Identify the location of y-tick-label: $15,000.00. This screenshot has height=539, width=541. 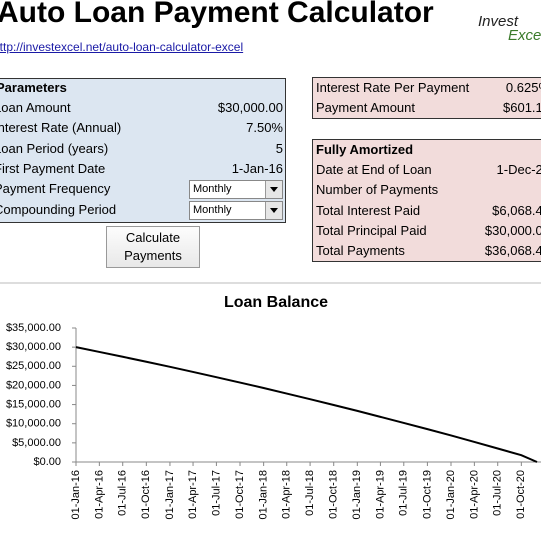
(33, 404).